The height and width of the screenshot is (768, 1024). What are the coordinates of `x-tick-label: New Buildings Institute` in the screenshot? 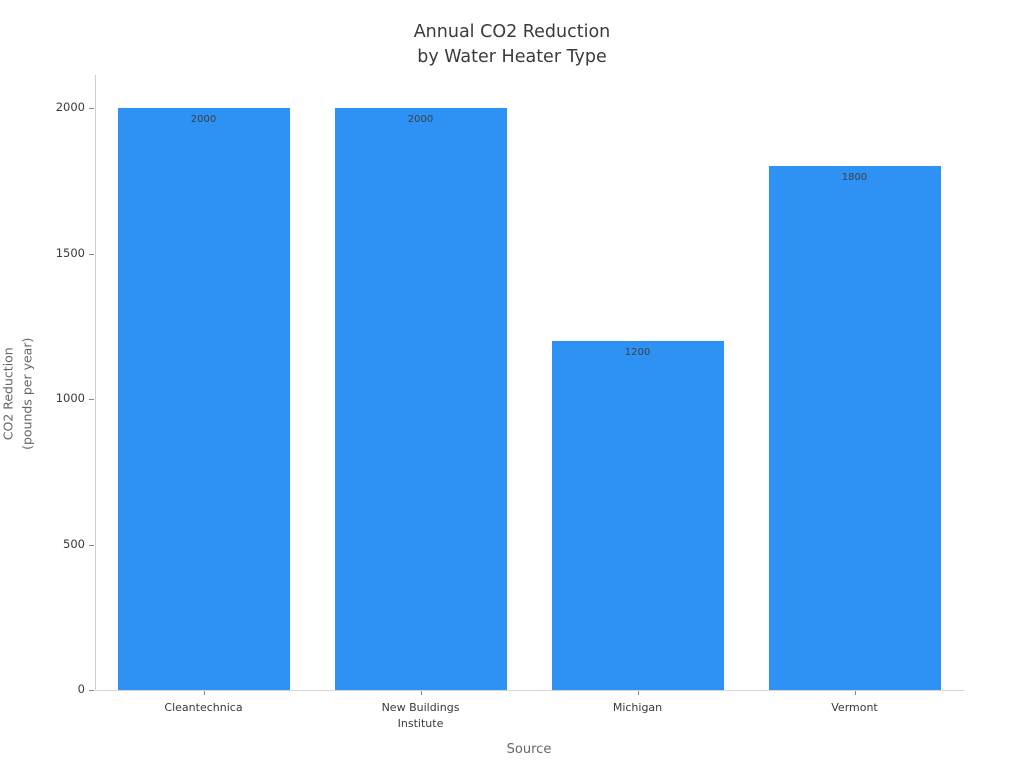 It's located at (420, 715).